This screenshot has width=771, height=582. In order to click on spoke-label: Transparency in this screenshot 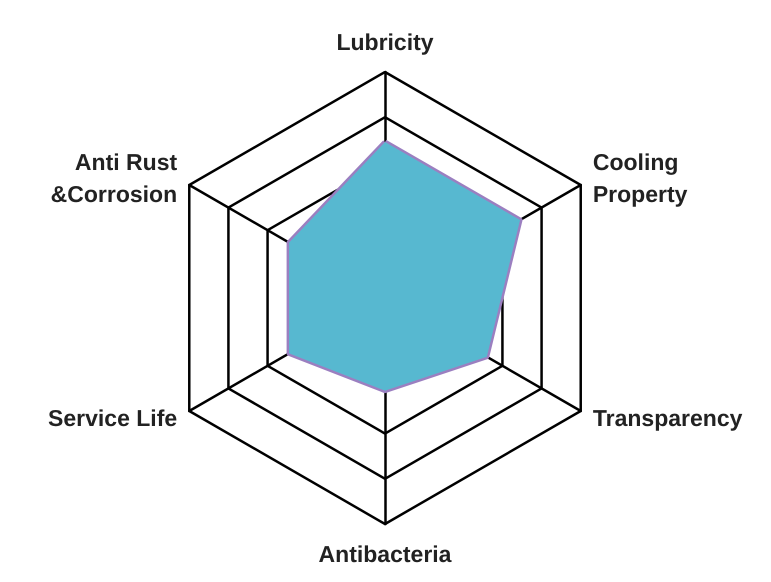, I will do `click(667, 418)`.